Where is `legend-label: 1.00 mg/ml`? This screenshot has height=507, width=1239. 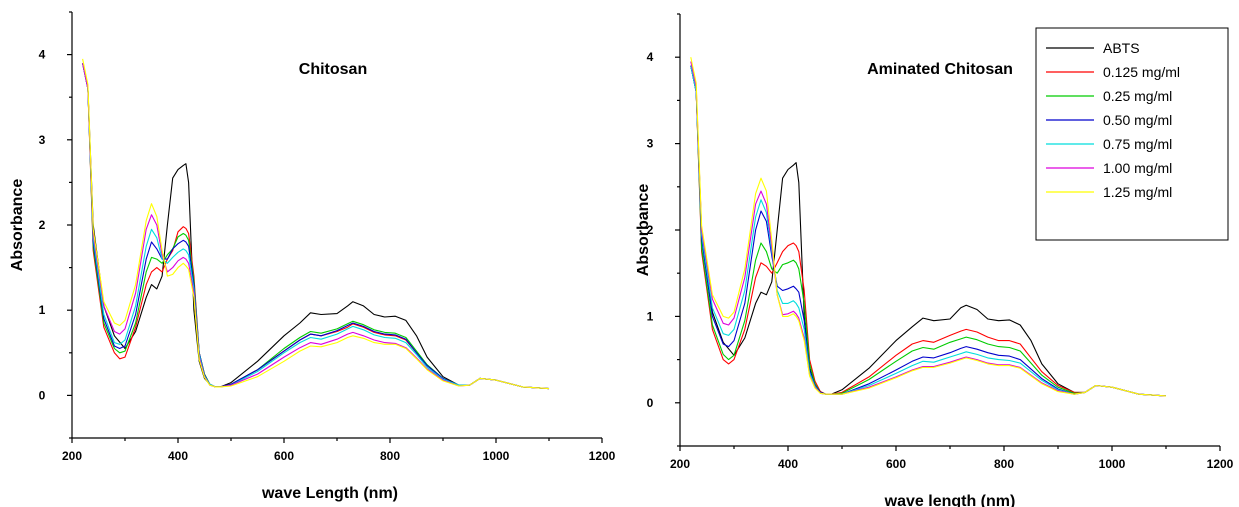 legend-label: 1.00 mg/ml is located at coordinates (1137, 168).